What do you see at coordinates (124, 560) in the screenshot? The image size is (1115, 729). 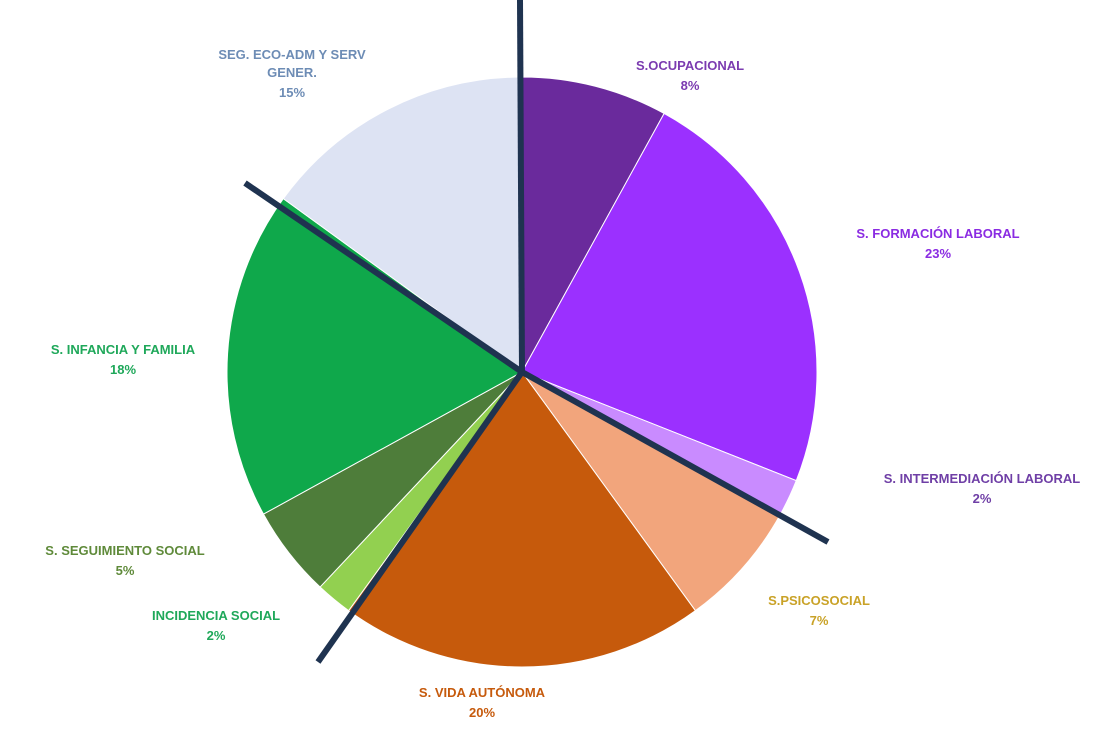 I see `slice-label-7: S. SEGUIMIENTO SOCIAL 5%` at bounding box center [124, 560].